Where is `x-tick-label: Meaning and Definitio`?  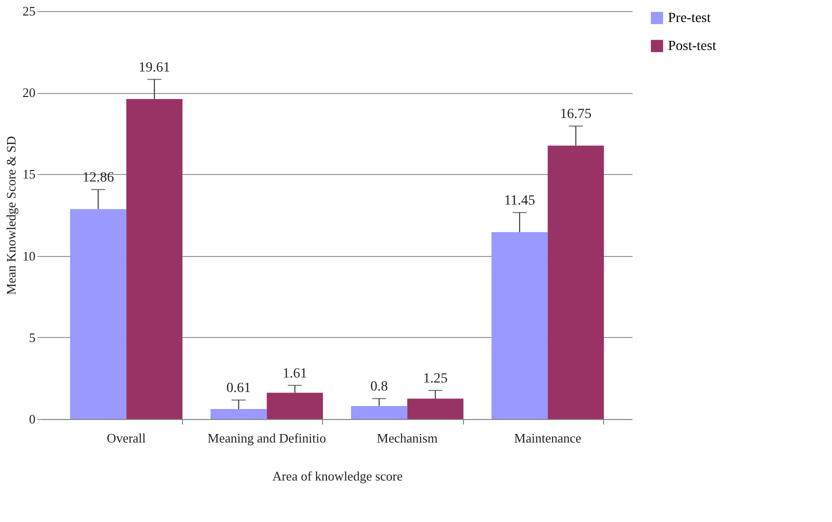 x-tick-label: Meaning and Definitio is located at coordinates (267, 438).